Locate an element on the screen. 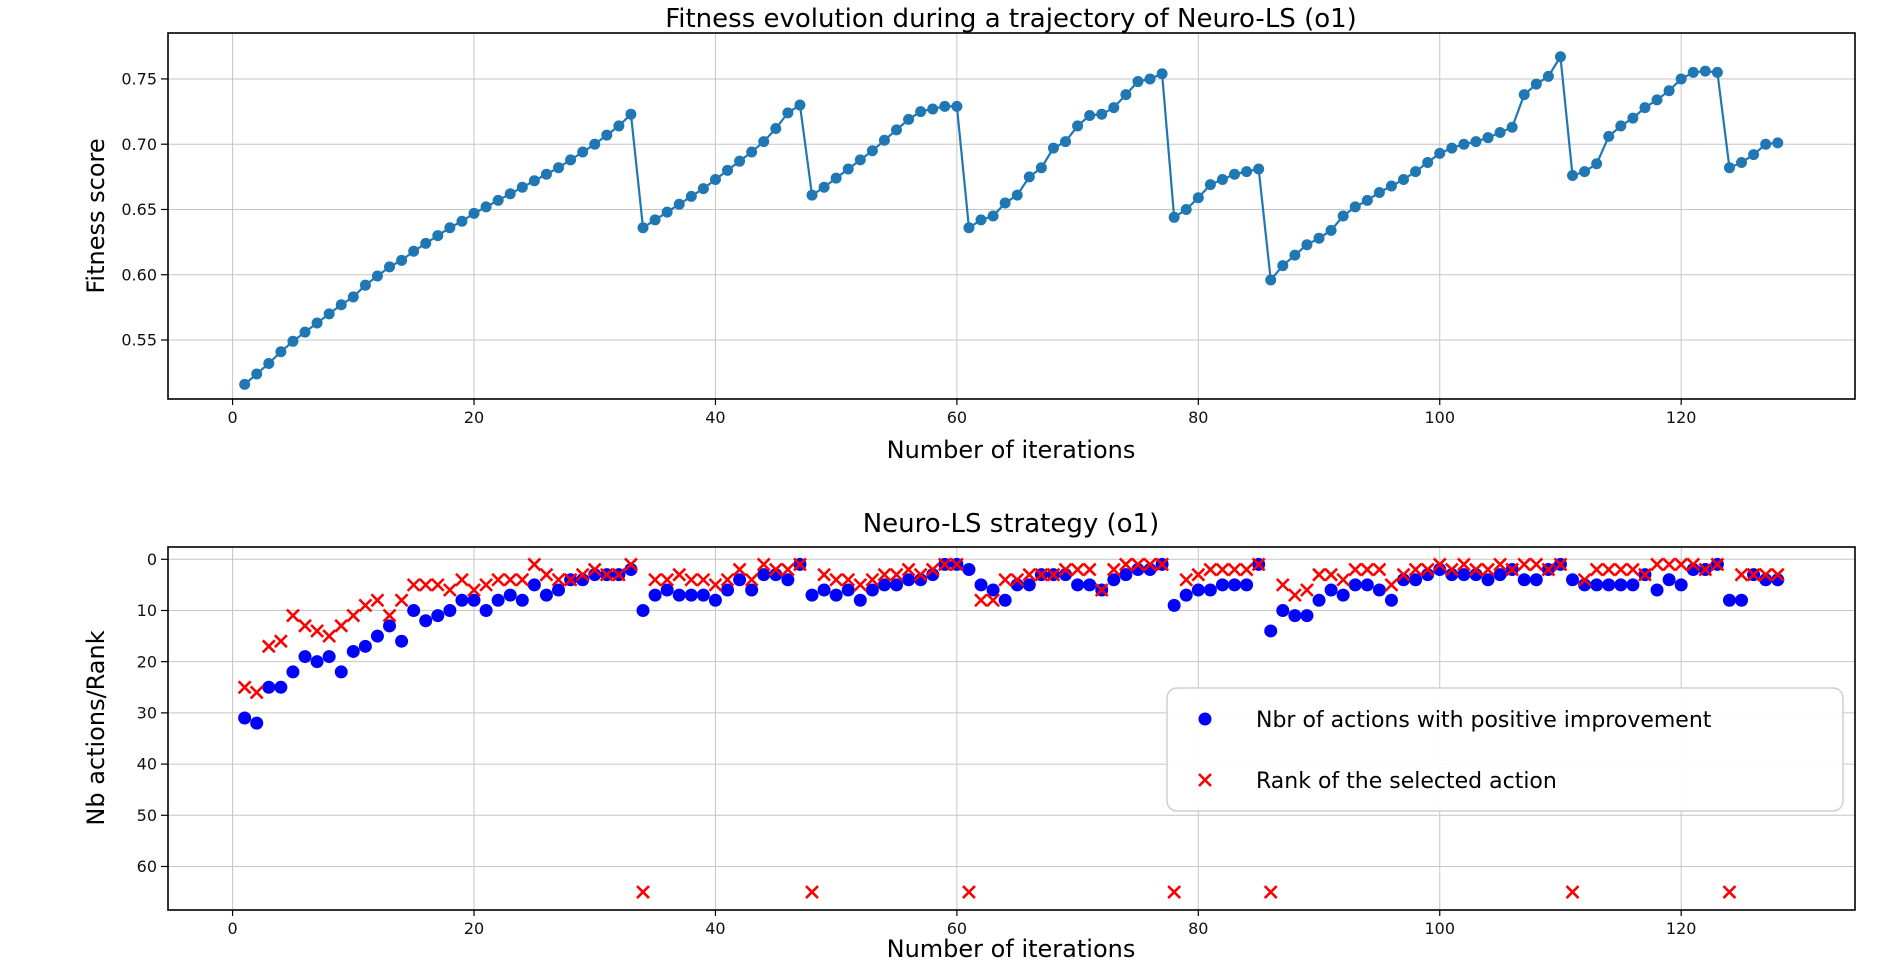 The height and width of the screenshot is (966, 1882). svg-text: 10 is located at coordinates (147, 610).